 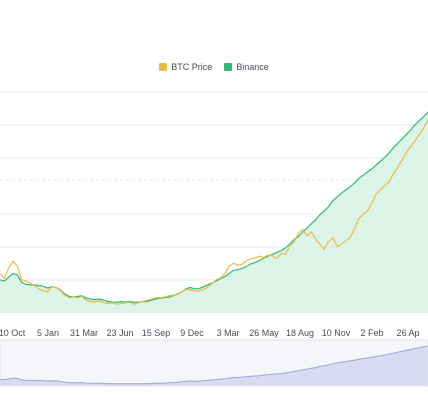 What do you see at coordinates (163, 67) in the screenshot?
I see `legend-swatch-btc` at bounding box center [163, 67].